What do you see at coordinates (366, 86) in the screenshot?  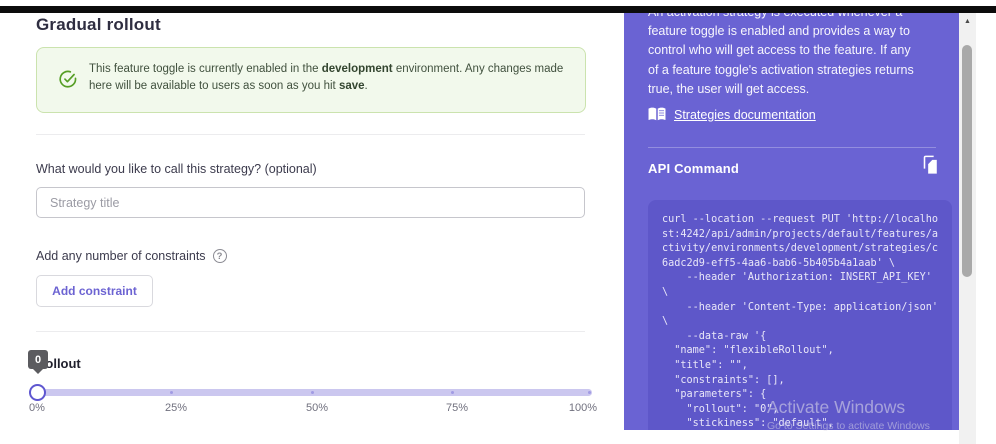 I see `alert-text-segment: .` at bounding box center [366, 86].